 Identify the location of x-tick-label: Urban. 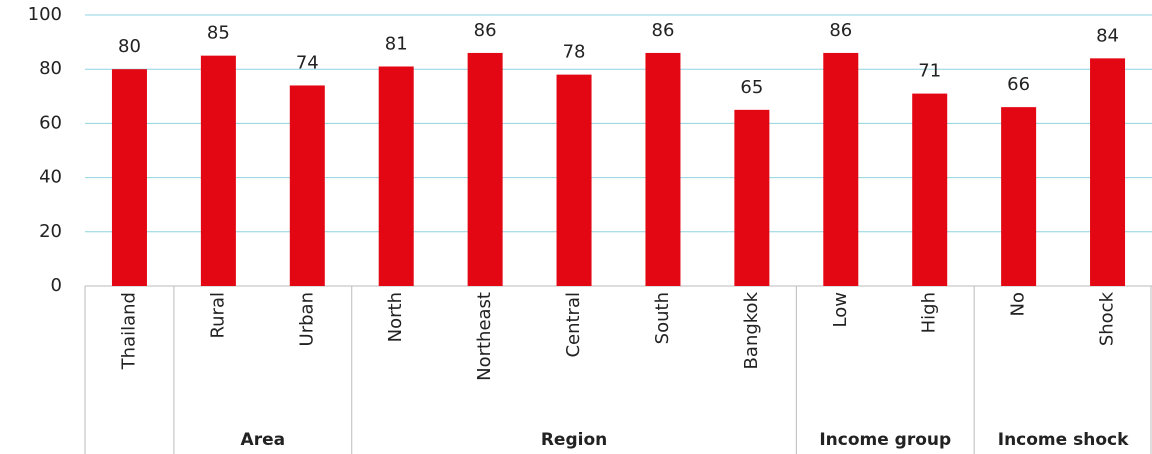
(306, 319).